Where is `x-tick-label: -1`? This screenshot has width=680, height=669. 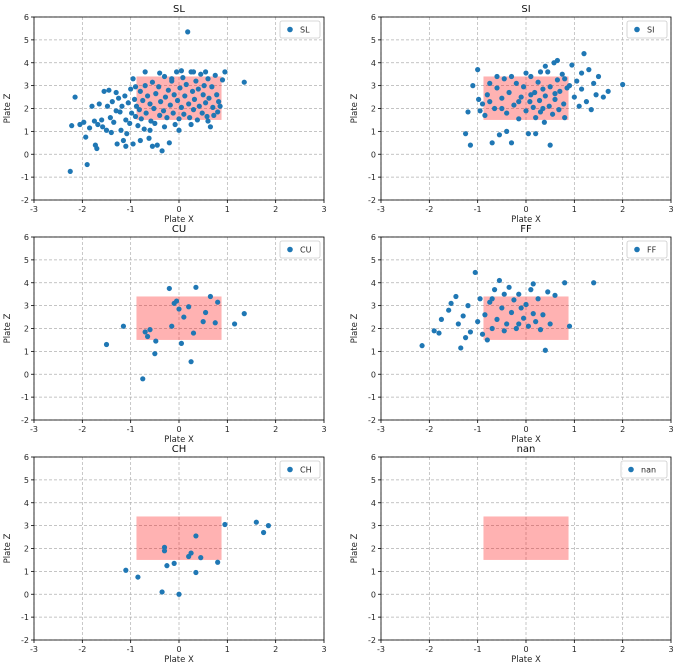 x-tick-label: -1 is located at coordinates (131, 429).